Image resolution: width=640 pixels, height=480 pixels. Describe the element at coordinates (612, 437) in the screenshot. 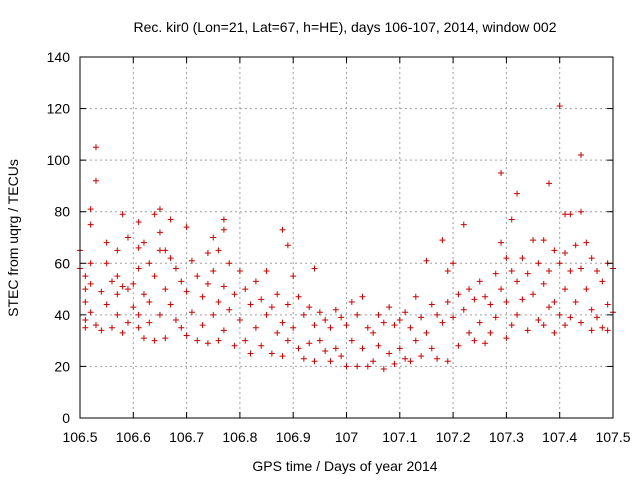

I see `x-tick-label: 107.5` at that location.